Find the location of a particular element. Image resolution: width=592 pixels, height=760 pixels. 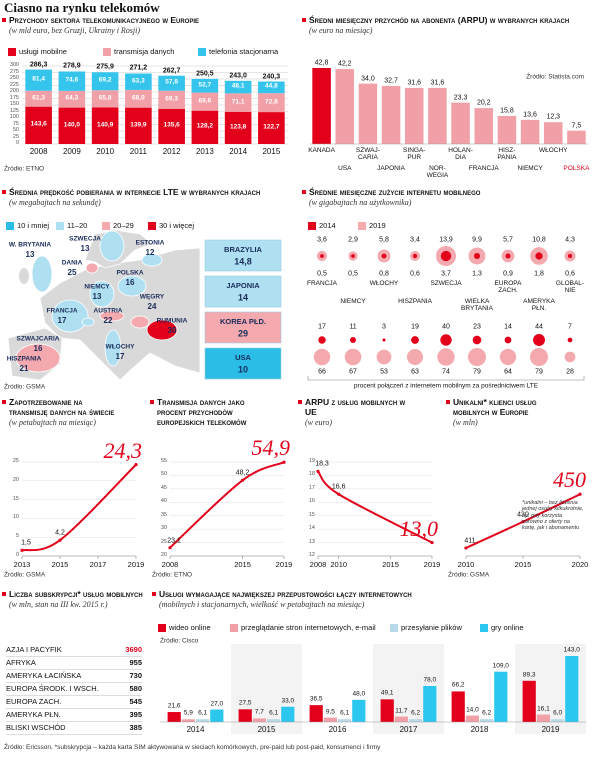

x-tick-label: NOR- WEGIA is located at coordinates (437, 172).